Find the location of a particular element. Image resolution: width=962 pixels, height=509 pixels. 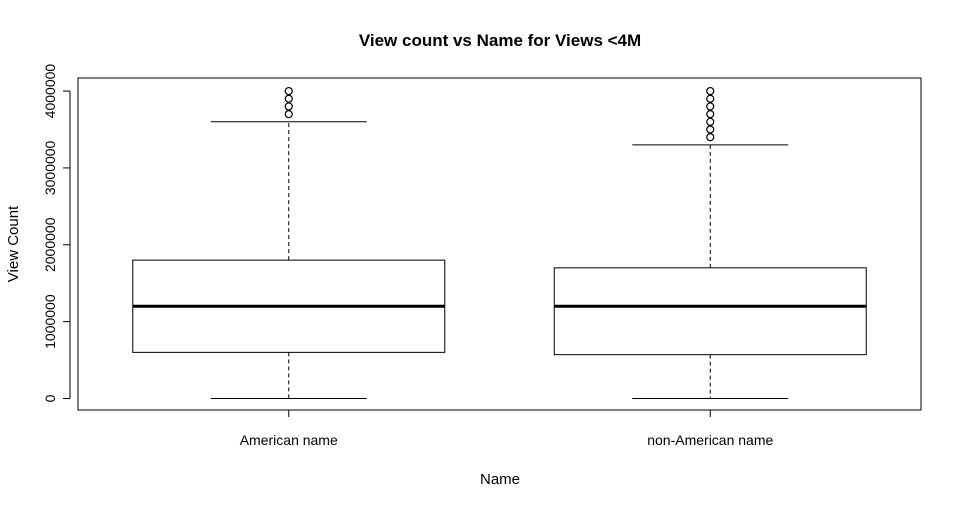

y-tick-label: 4000000 is located at coordinates (50, 91).